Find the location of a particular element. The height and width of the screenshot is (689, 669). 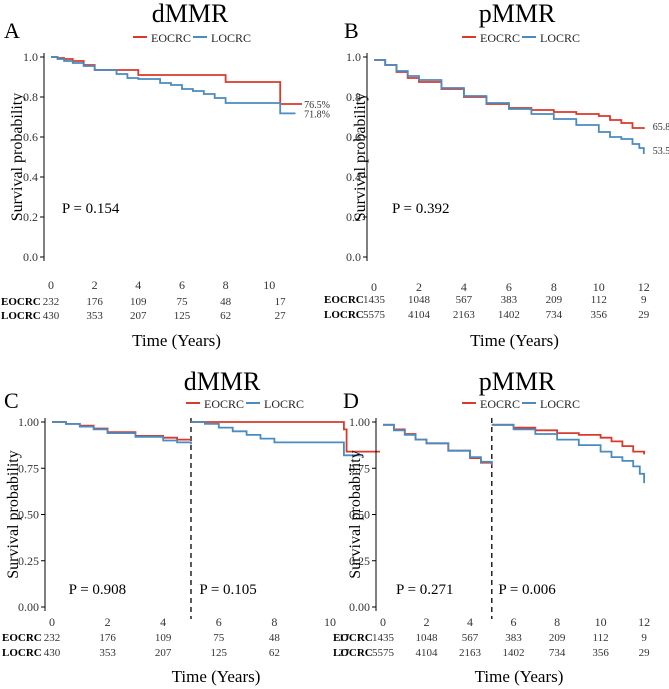

risk-table-value: 353 is located at coordinates (107, 653).